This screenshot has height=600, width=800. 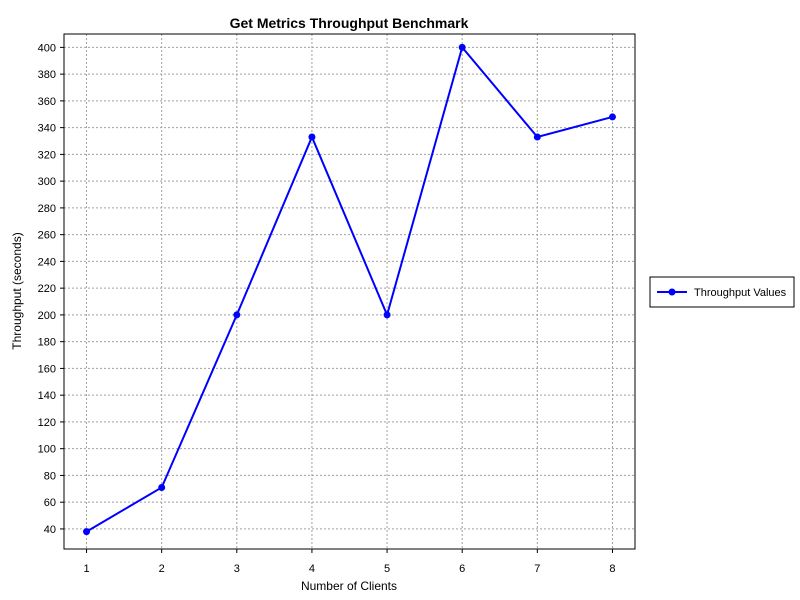 I want to click on x-tick-label: 4, so click(x=312, y=569).